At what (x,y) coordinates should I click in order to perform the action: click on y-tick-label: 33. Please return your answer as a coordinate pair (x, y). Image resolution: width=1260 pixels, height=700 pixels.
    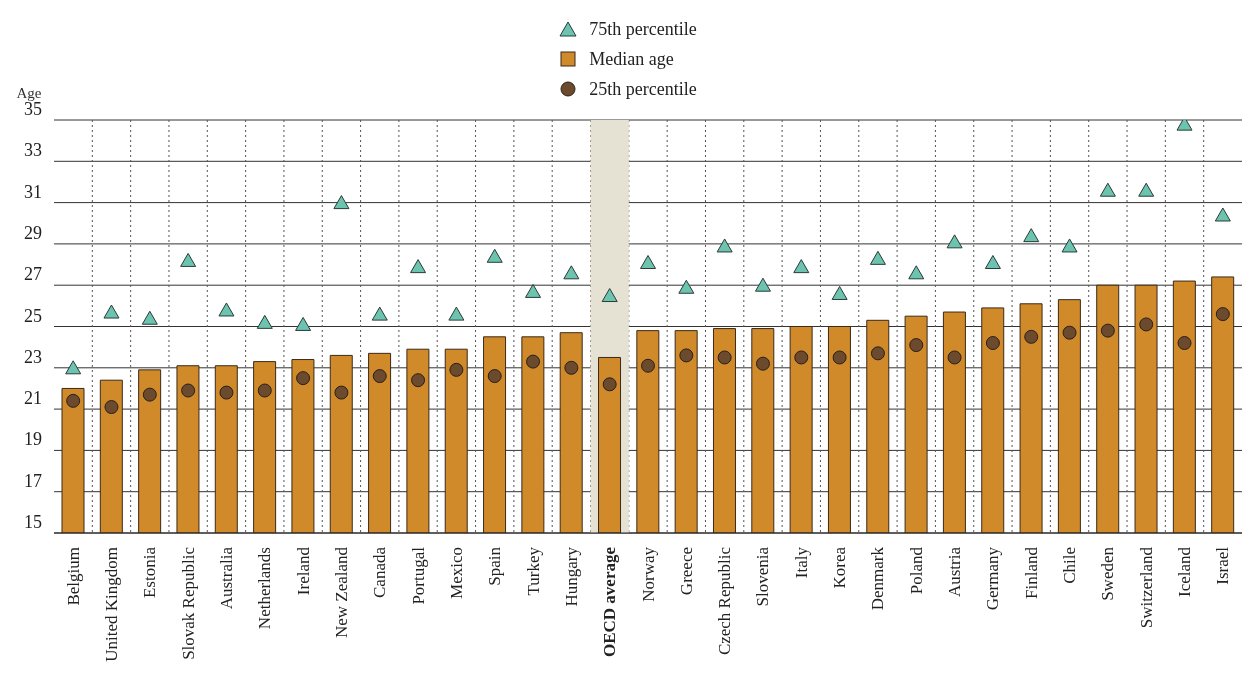
    Looking at the image, I should click on (33, 150).